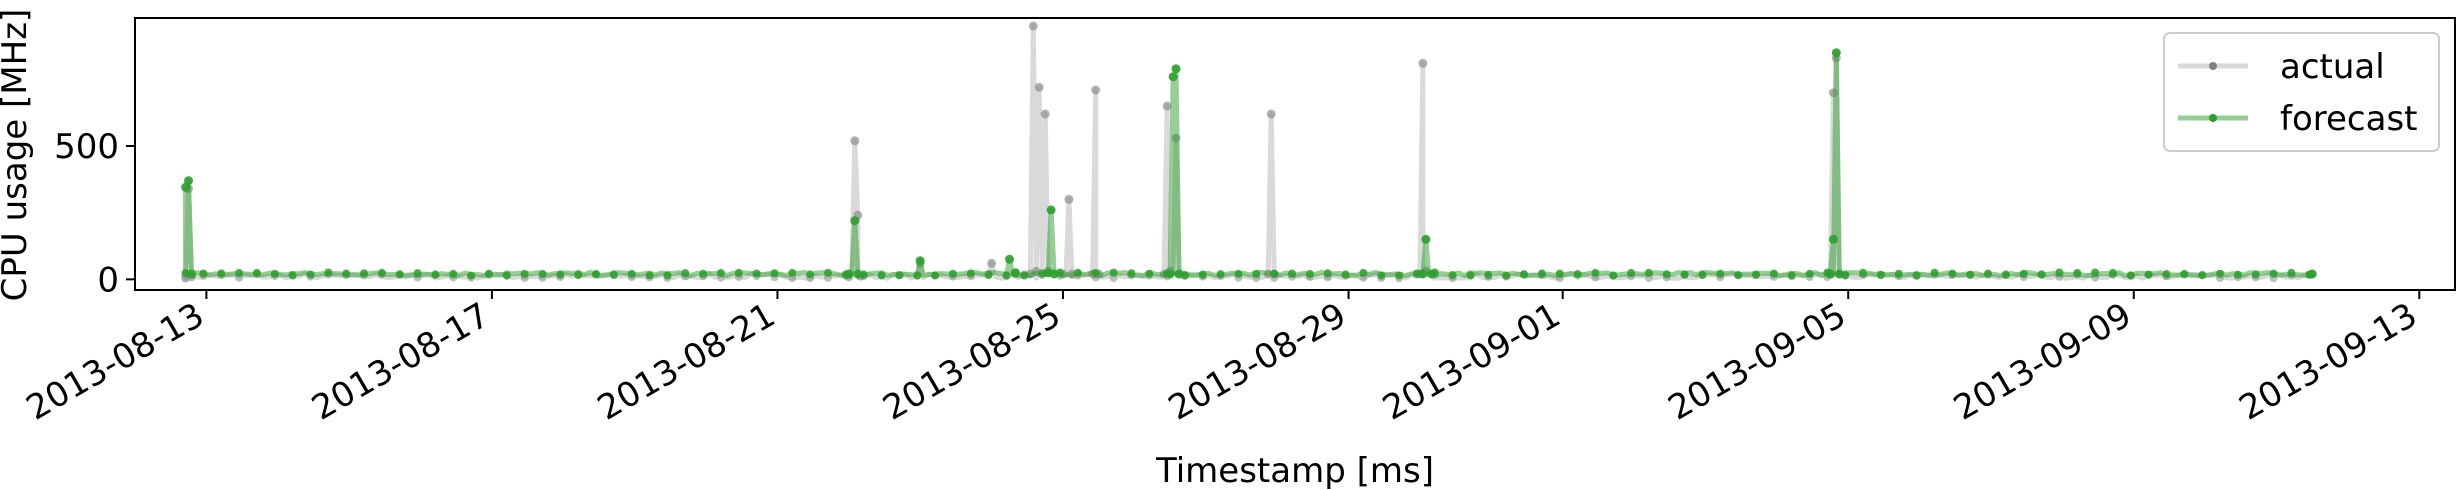 Image resolution: width=2458 pixels, height=490 pixels. I want to click on legend-marker-actual, so click(2213, 66).